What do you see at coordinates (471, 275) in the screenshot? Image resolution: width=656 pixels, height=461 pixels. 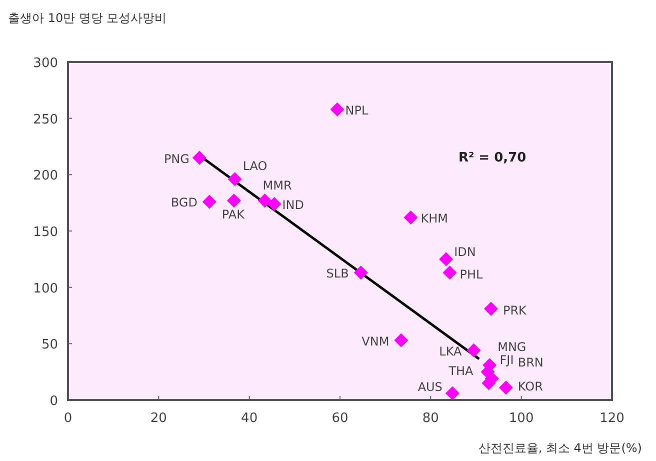 I see `annotation: PHL` at bounding box center [471, 275].